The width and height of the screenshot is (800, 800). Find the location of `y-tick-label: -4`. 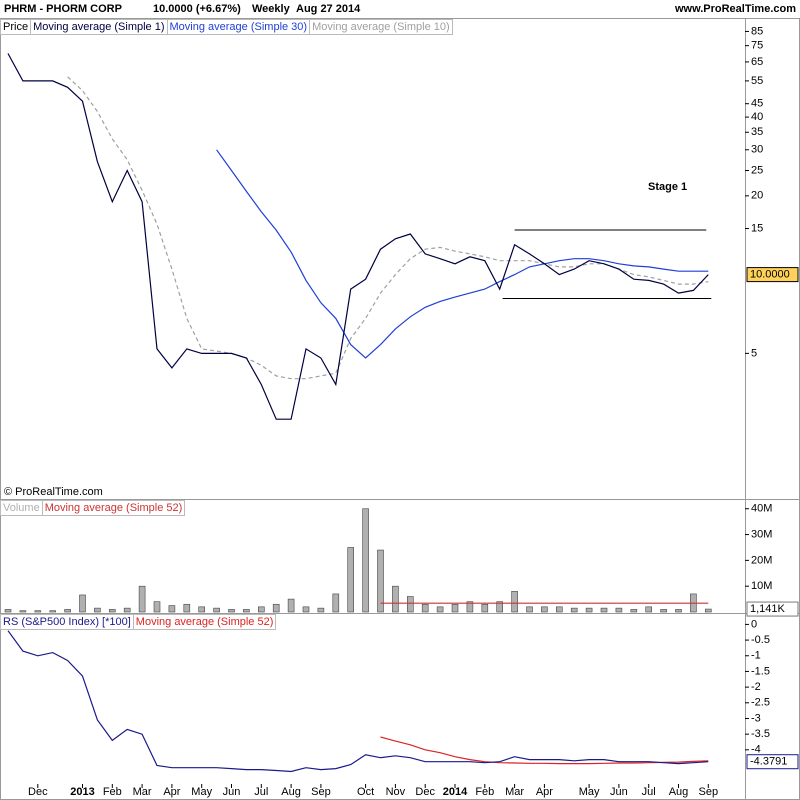

y-tick-label: -4 is located at coordinates (756, 750).